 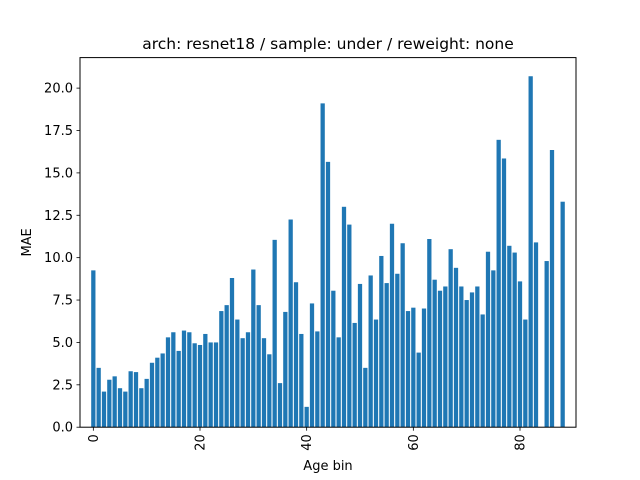 I want to click on y-axis-label: MAE, so click(x=27, y=242).